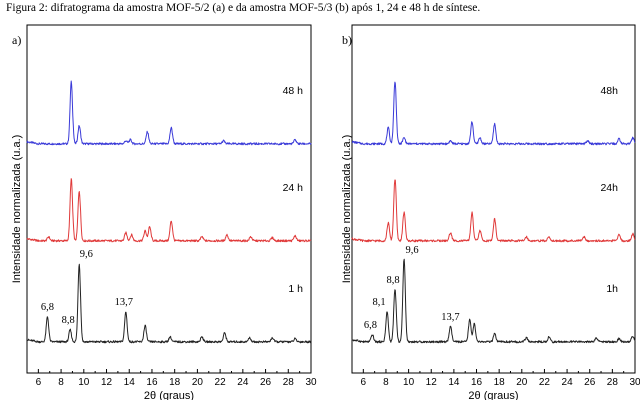 The width and height of the screenshot is (640, 400). Describe the element at coordinates (16, 40) in the screenshot. I see `panel-label: a)` at that location.